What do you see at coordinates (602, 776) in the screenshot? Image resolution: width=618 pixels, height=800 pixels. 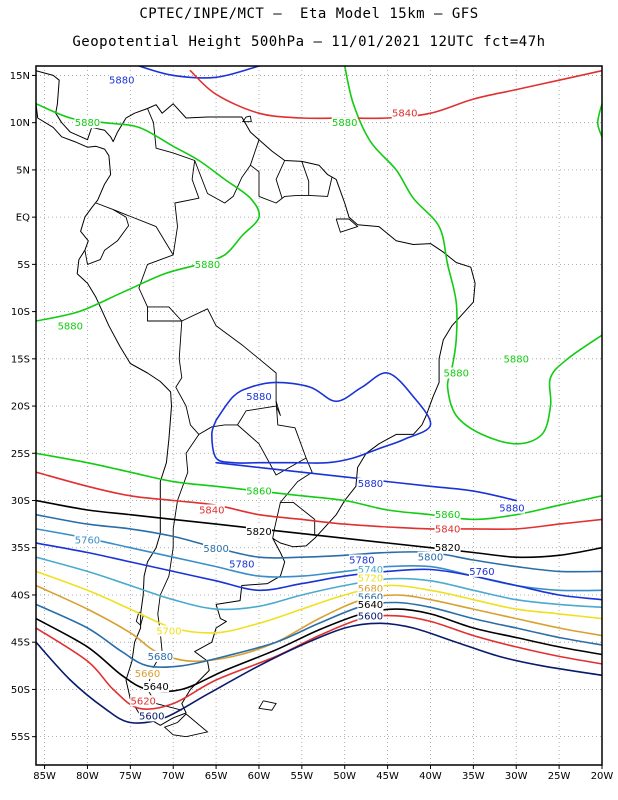 I see `lon-tick-label: 20W` at bounding box center [602, 776].